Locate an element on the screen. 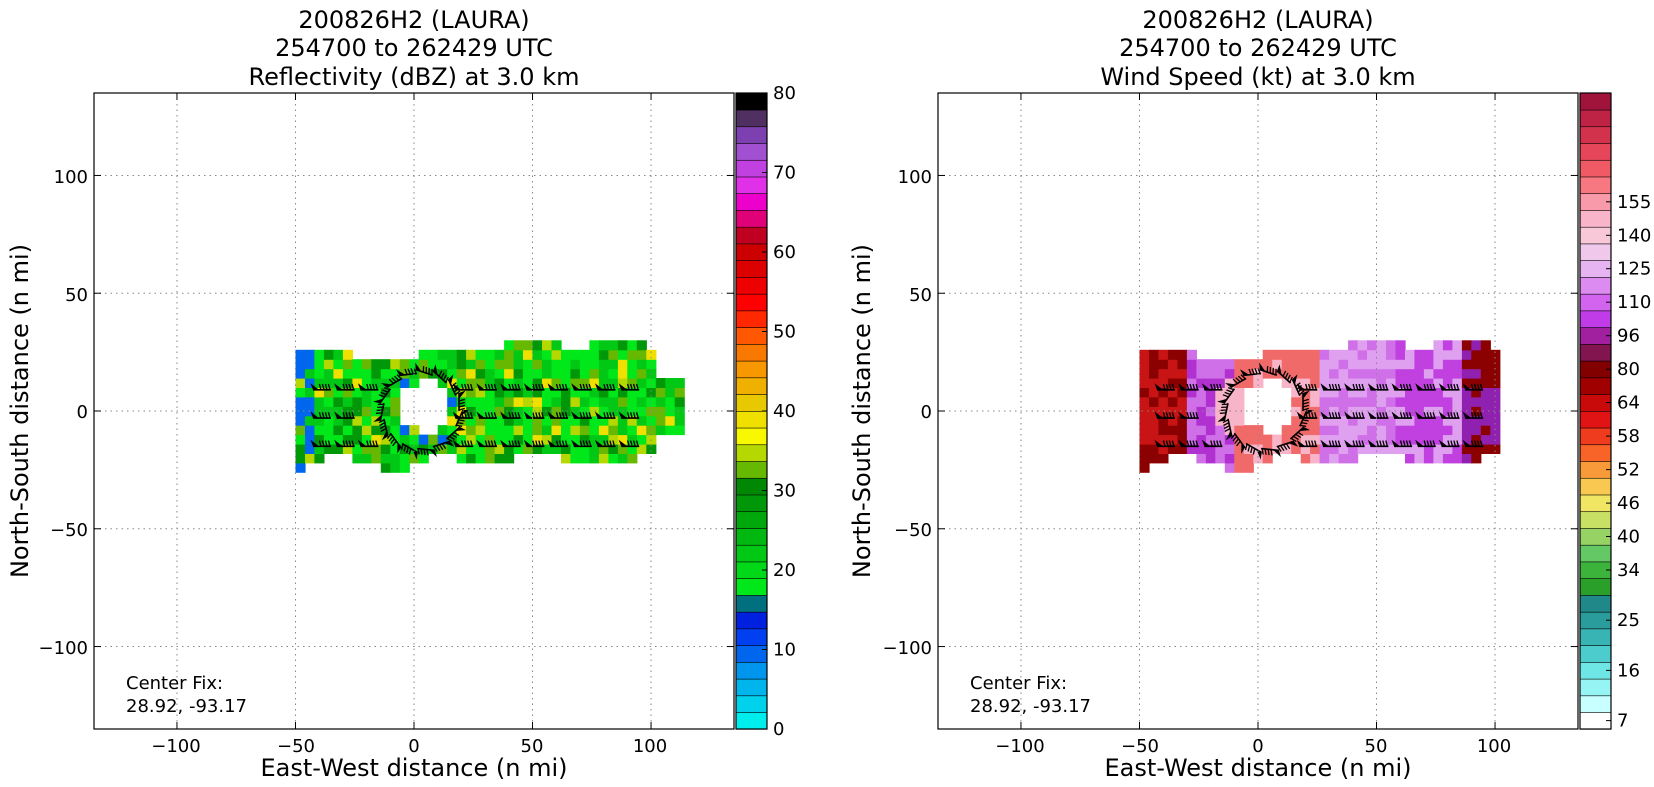  y-tick-labels: 100 50 0 −50 −100 is located at coordinates (63, 413).